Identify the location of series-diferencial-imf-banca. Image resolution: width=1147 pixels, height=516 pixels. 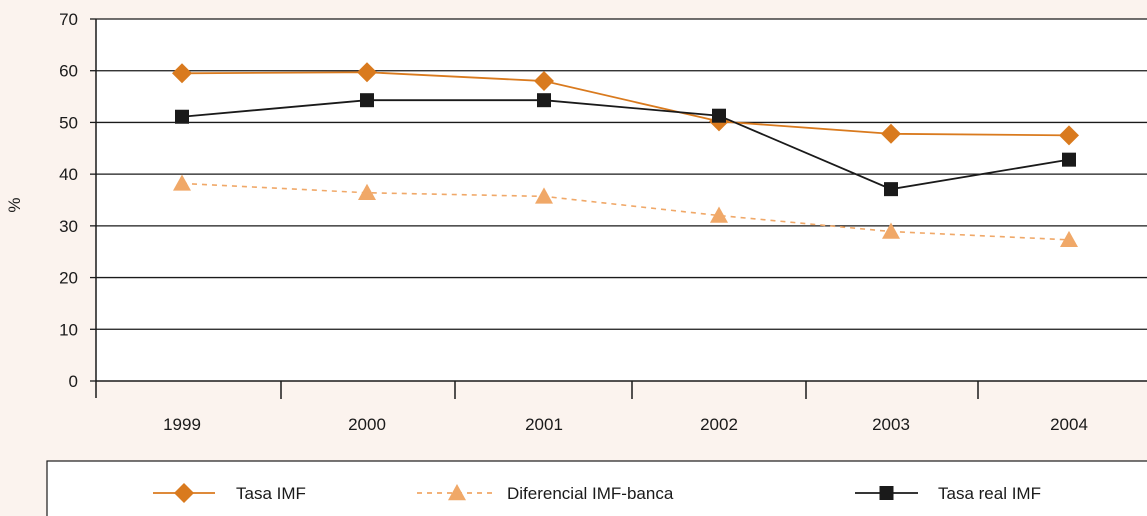
(625, 211).